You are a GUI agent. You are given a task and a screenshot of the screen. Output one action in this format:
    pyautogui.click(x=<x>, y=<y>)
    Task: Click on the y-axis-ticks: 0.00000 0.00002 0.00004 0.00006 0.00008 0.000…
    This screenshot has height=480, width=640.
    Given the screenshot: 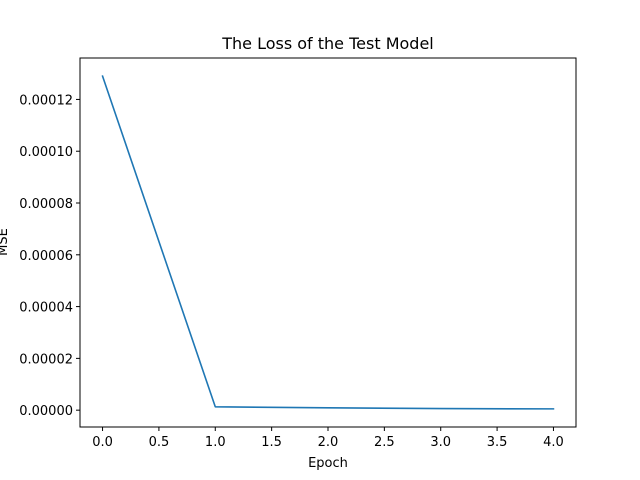 What is the action you would take?
    pyautogui.click(x=49, y=256)
    